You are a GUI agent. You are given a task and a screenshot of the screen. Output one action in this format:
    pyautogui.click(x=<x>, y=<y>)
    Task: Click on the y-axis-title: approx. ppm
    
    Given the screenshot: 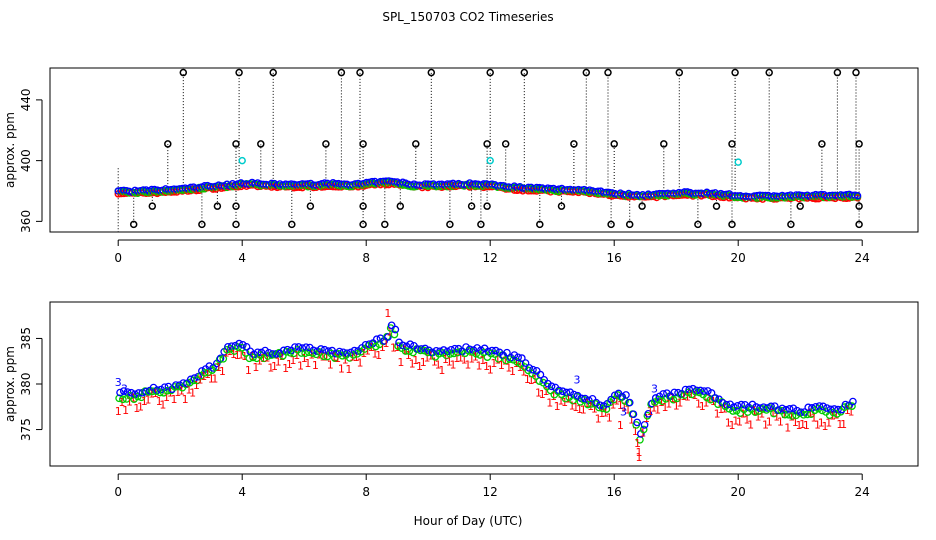 What is the action you would take?
    pyautogui.click(x=10, y=384)
    